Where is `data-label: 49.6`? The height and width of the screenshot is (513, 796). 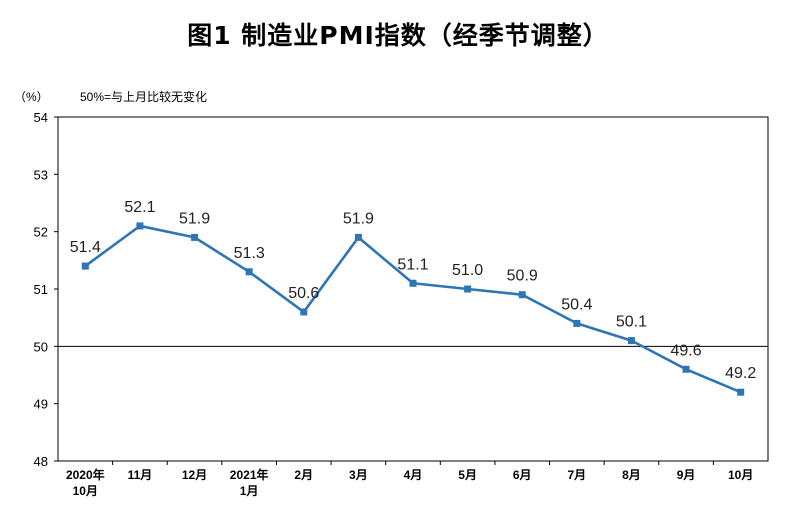
data-label: 49.6 is located at coordinates (686, 350).